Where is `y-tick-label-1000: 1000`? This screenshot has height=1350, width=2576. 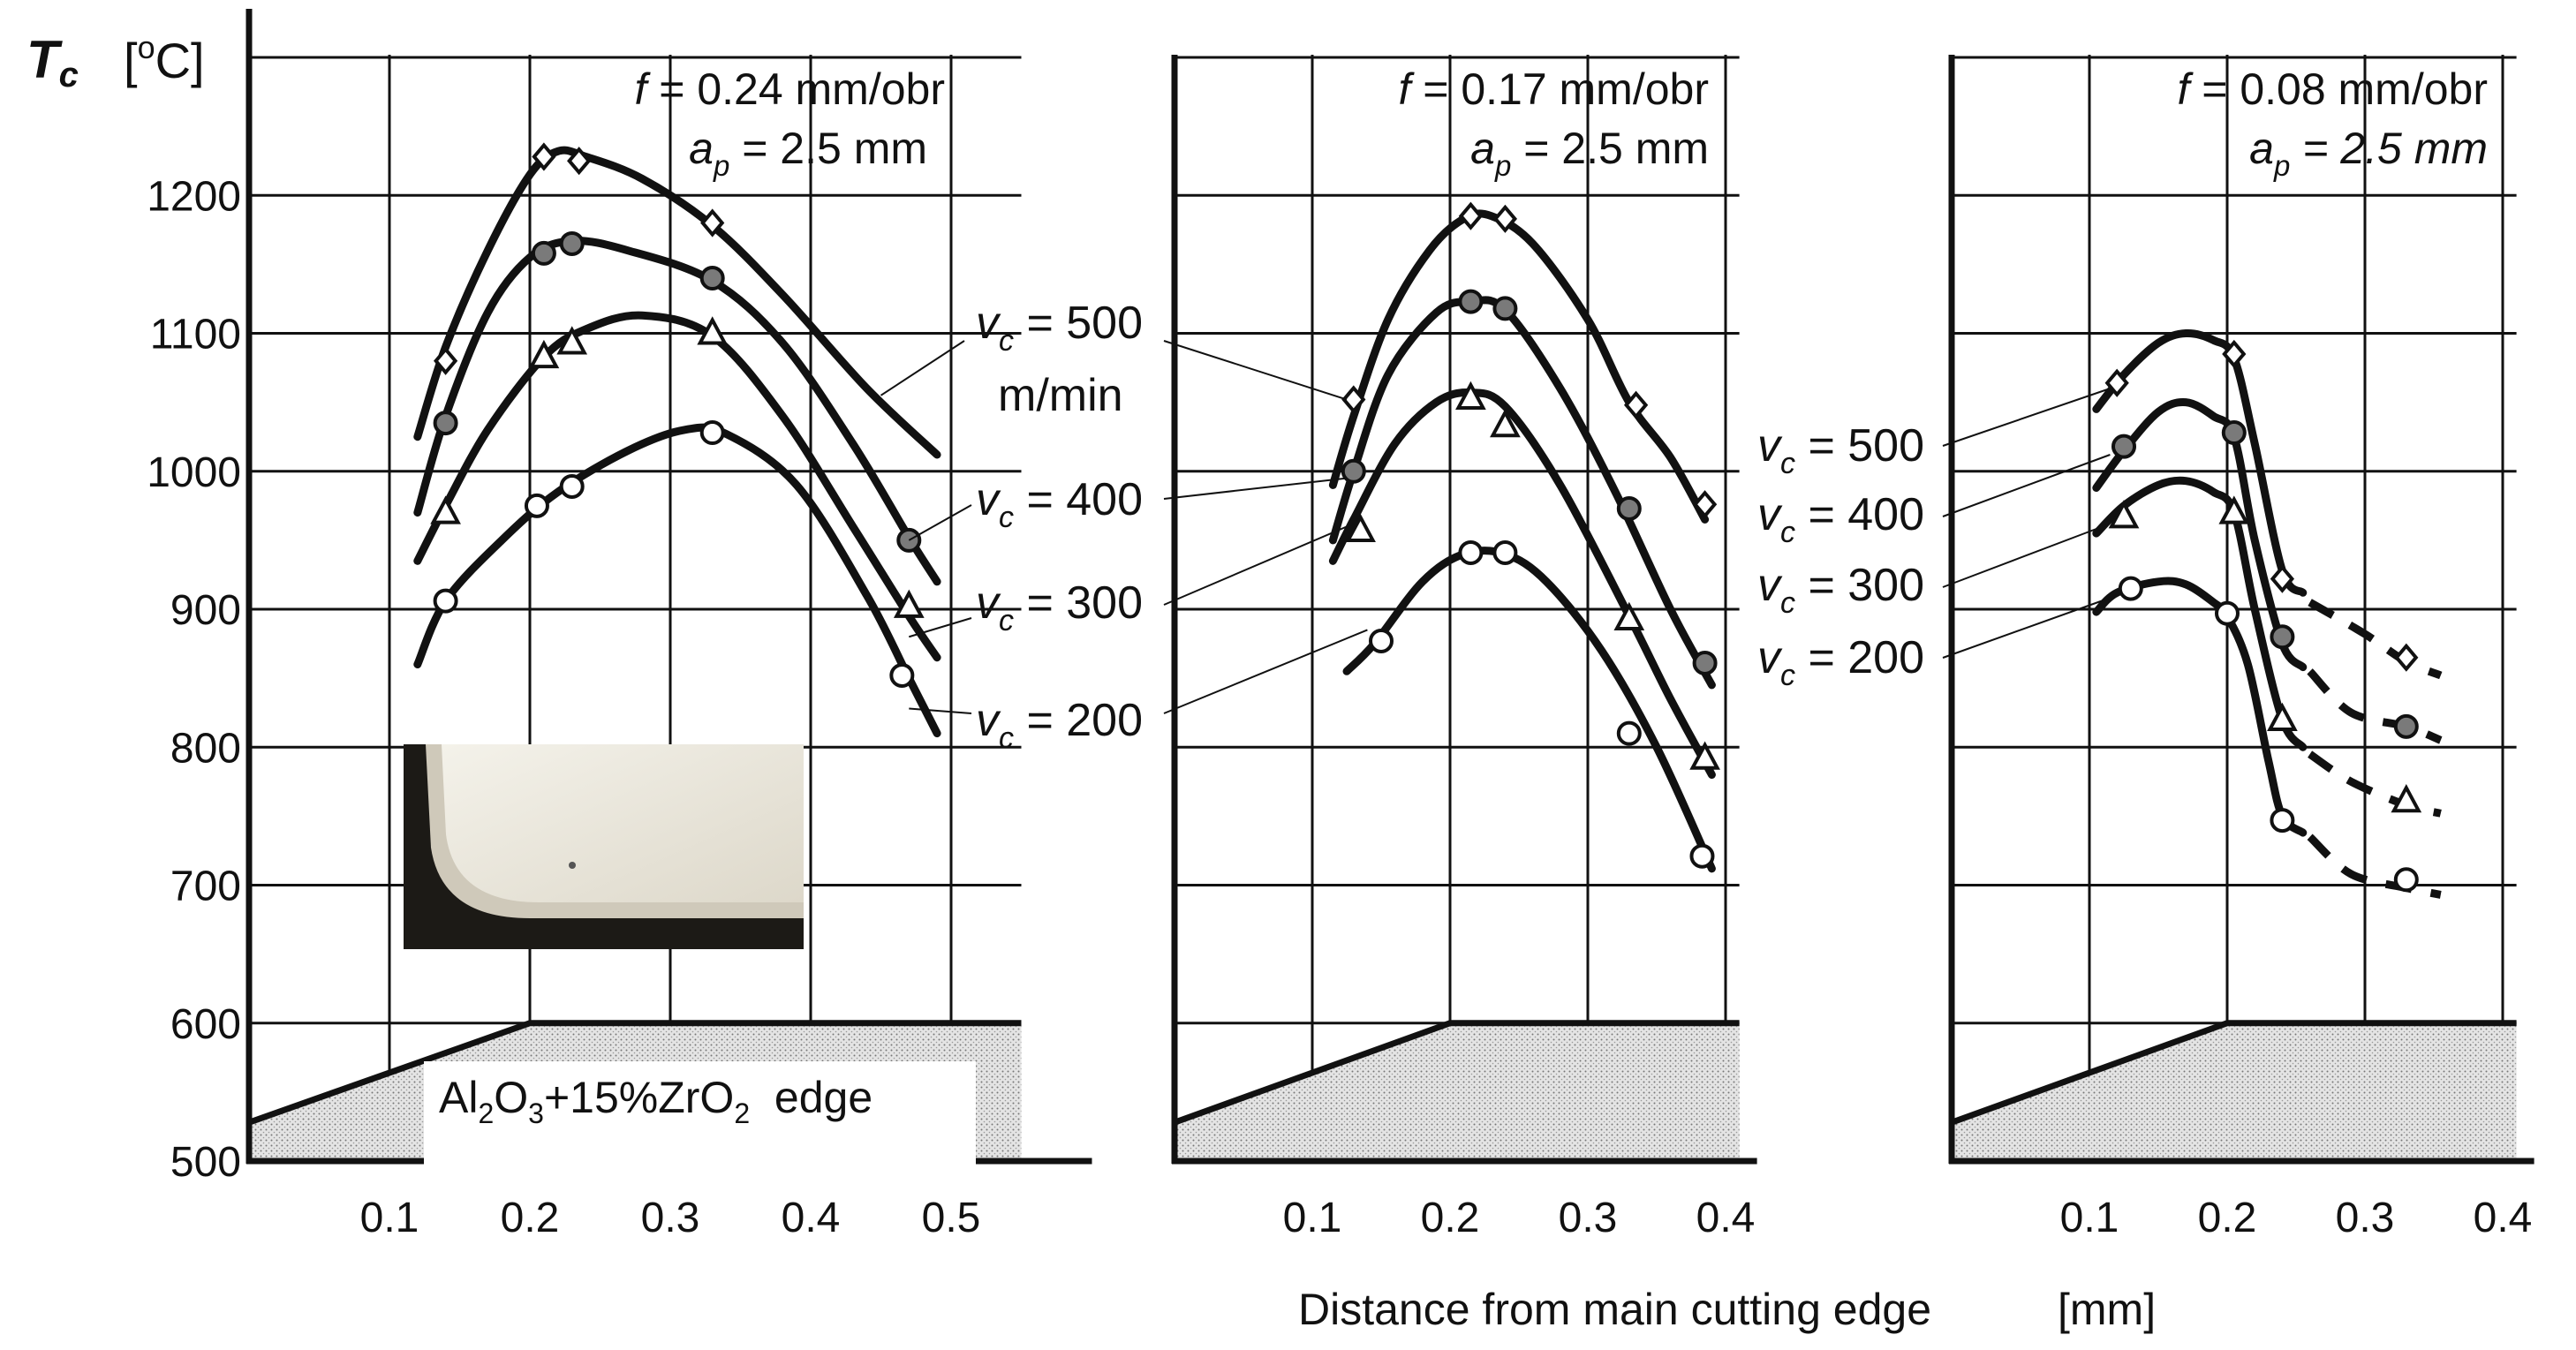
y-tick-label-1000: 1000 is located at coordinates (194, 472).